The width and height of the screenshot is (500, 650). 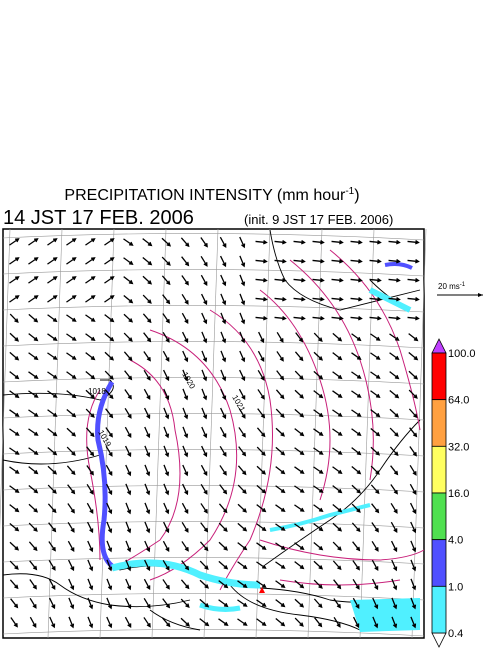 I want to click on precip-band, so click(x=390, y=300).